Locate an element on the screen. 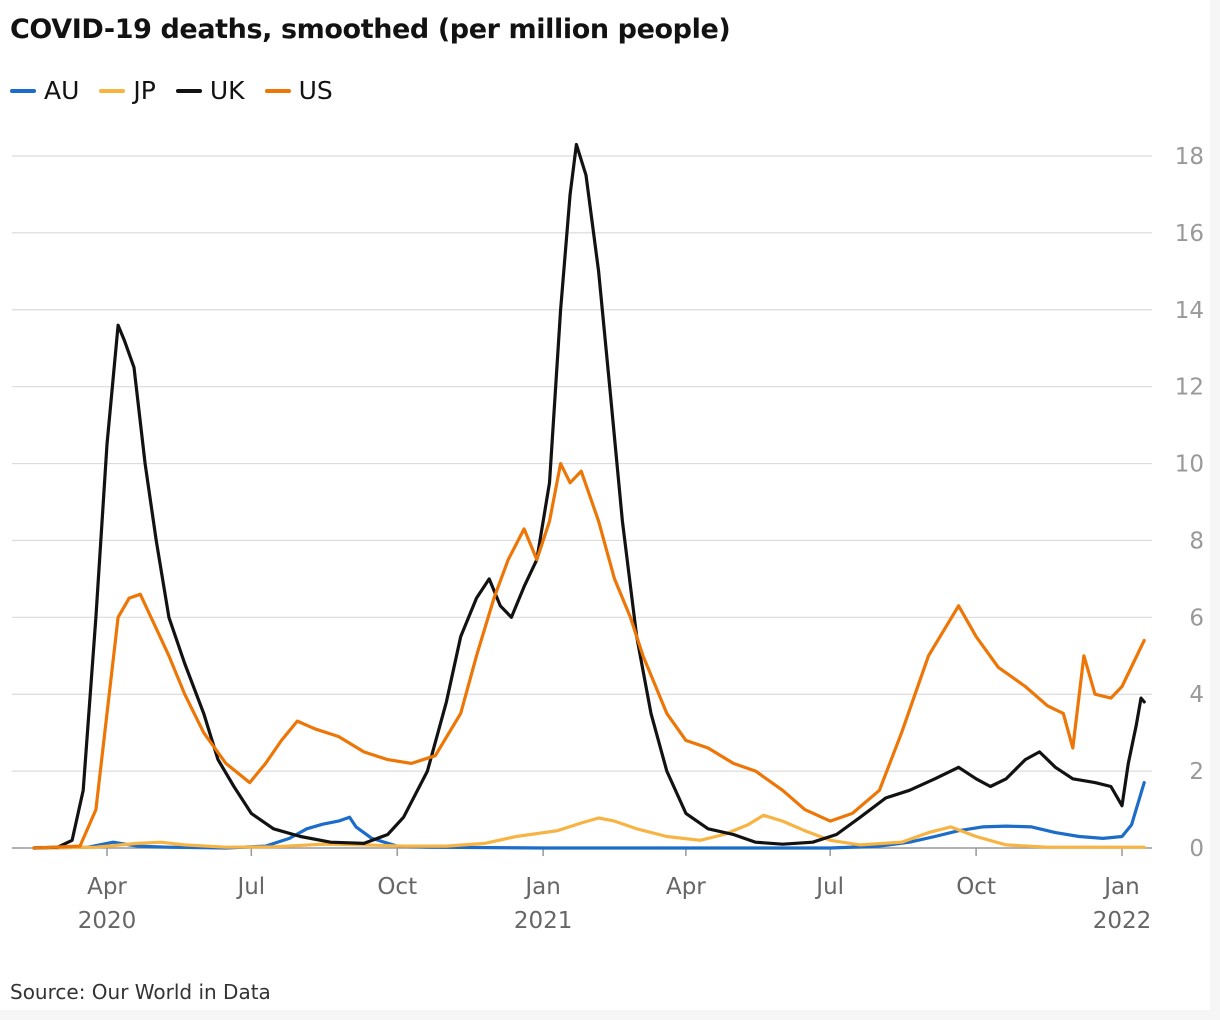 Image resolution: width=1220 pixels, height=1020 pixels. legend-label-au: AU is located at coordinates (62, 90).